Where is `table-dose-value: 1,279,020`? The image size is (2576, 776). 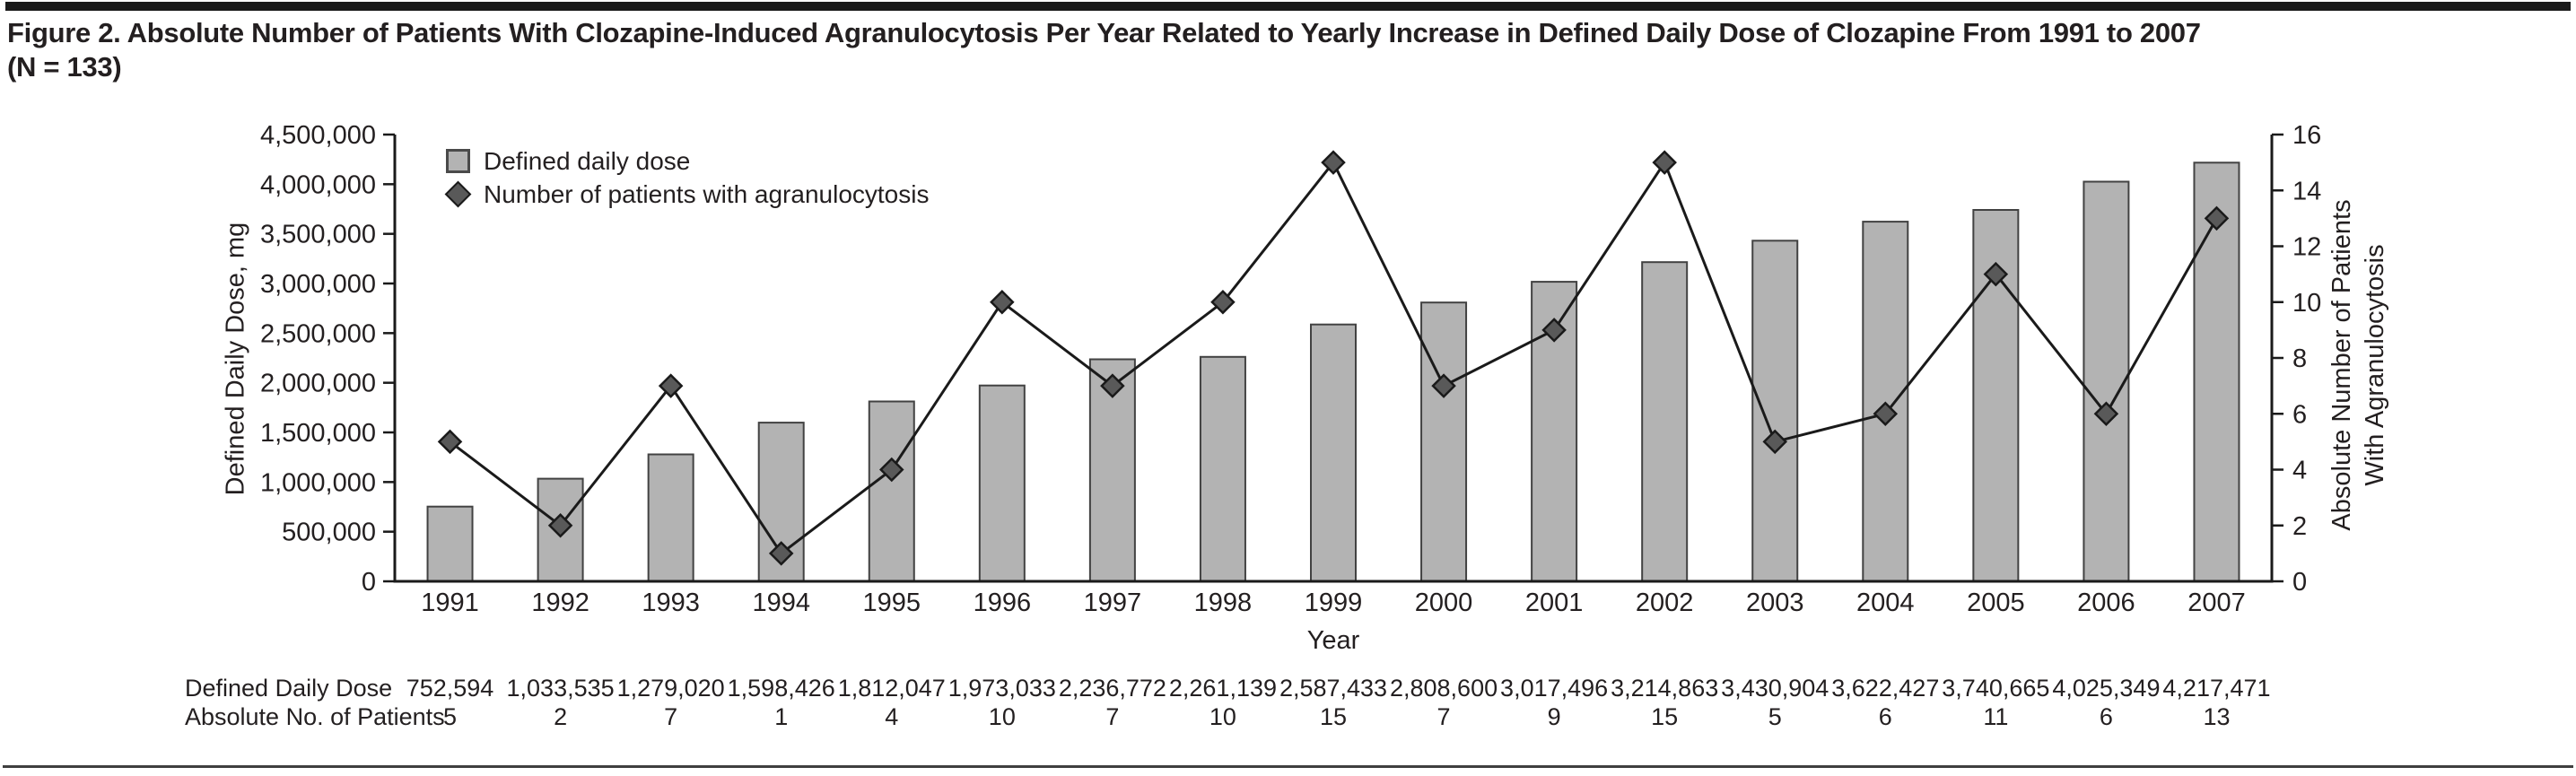 table-dose-value: 1,279,020 is located at coordinates (671, 688).